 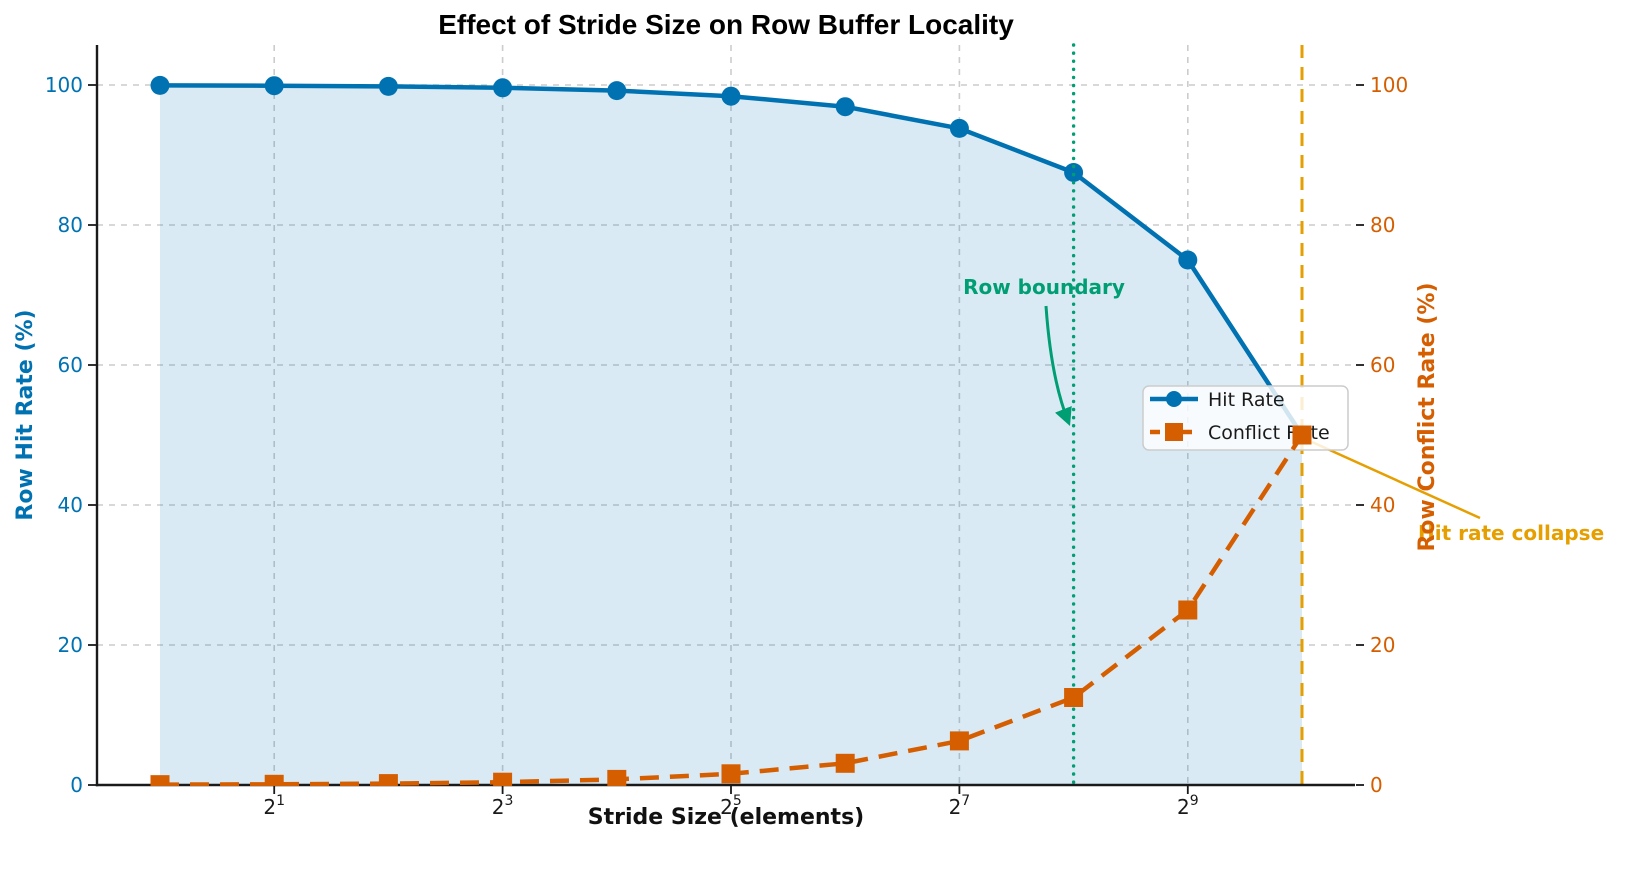 What do you see at coordinates (1376, 785) in the screenshot?
I see `y-tick-label-right: 0` at bounding box center [1376, 785].